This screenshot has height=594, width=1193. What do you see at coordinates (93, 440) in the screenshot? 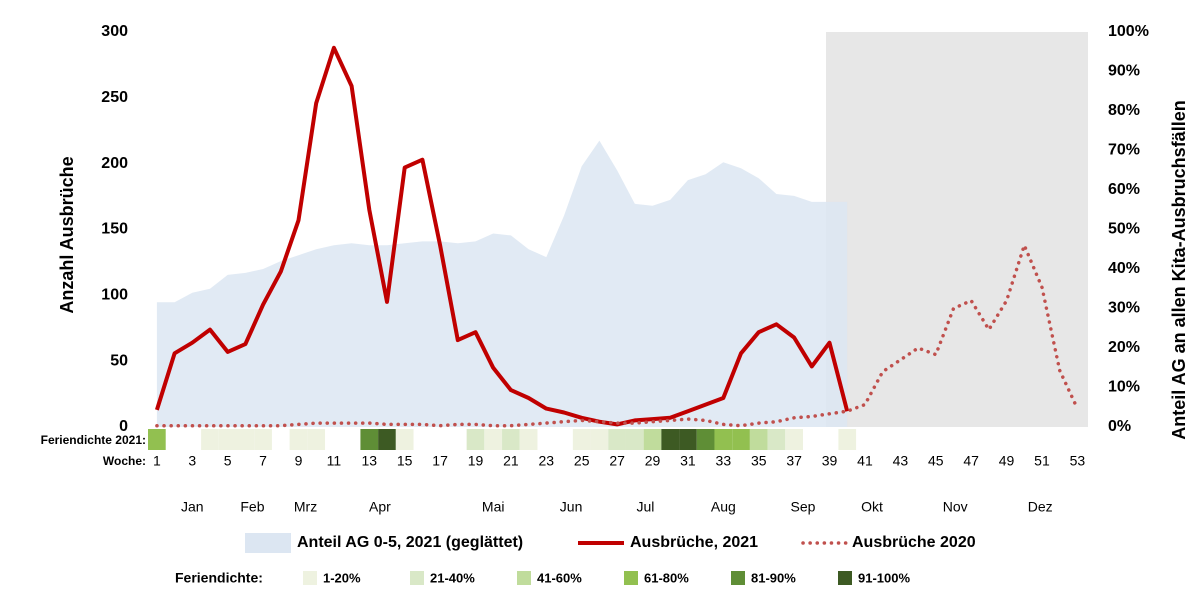
I see `density-row-label: Feriendichte 2021:` at bounding box center [93, 440].